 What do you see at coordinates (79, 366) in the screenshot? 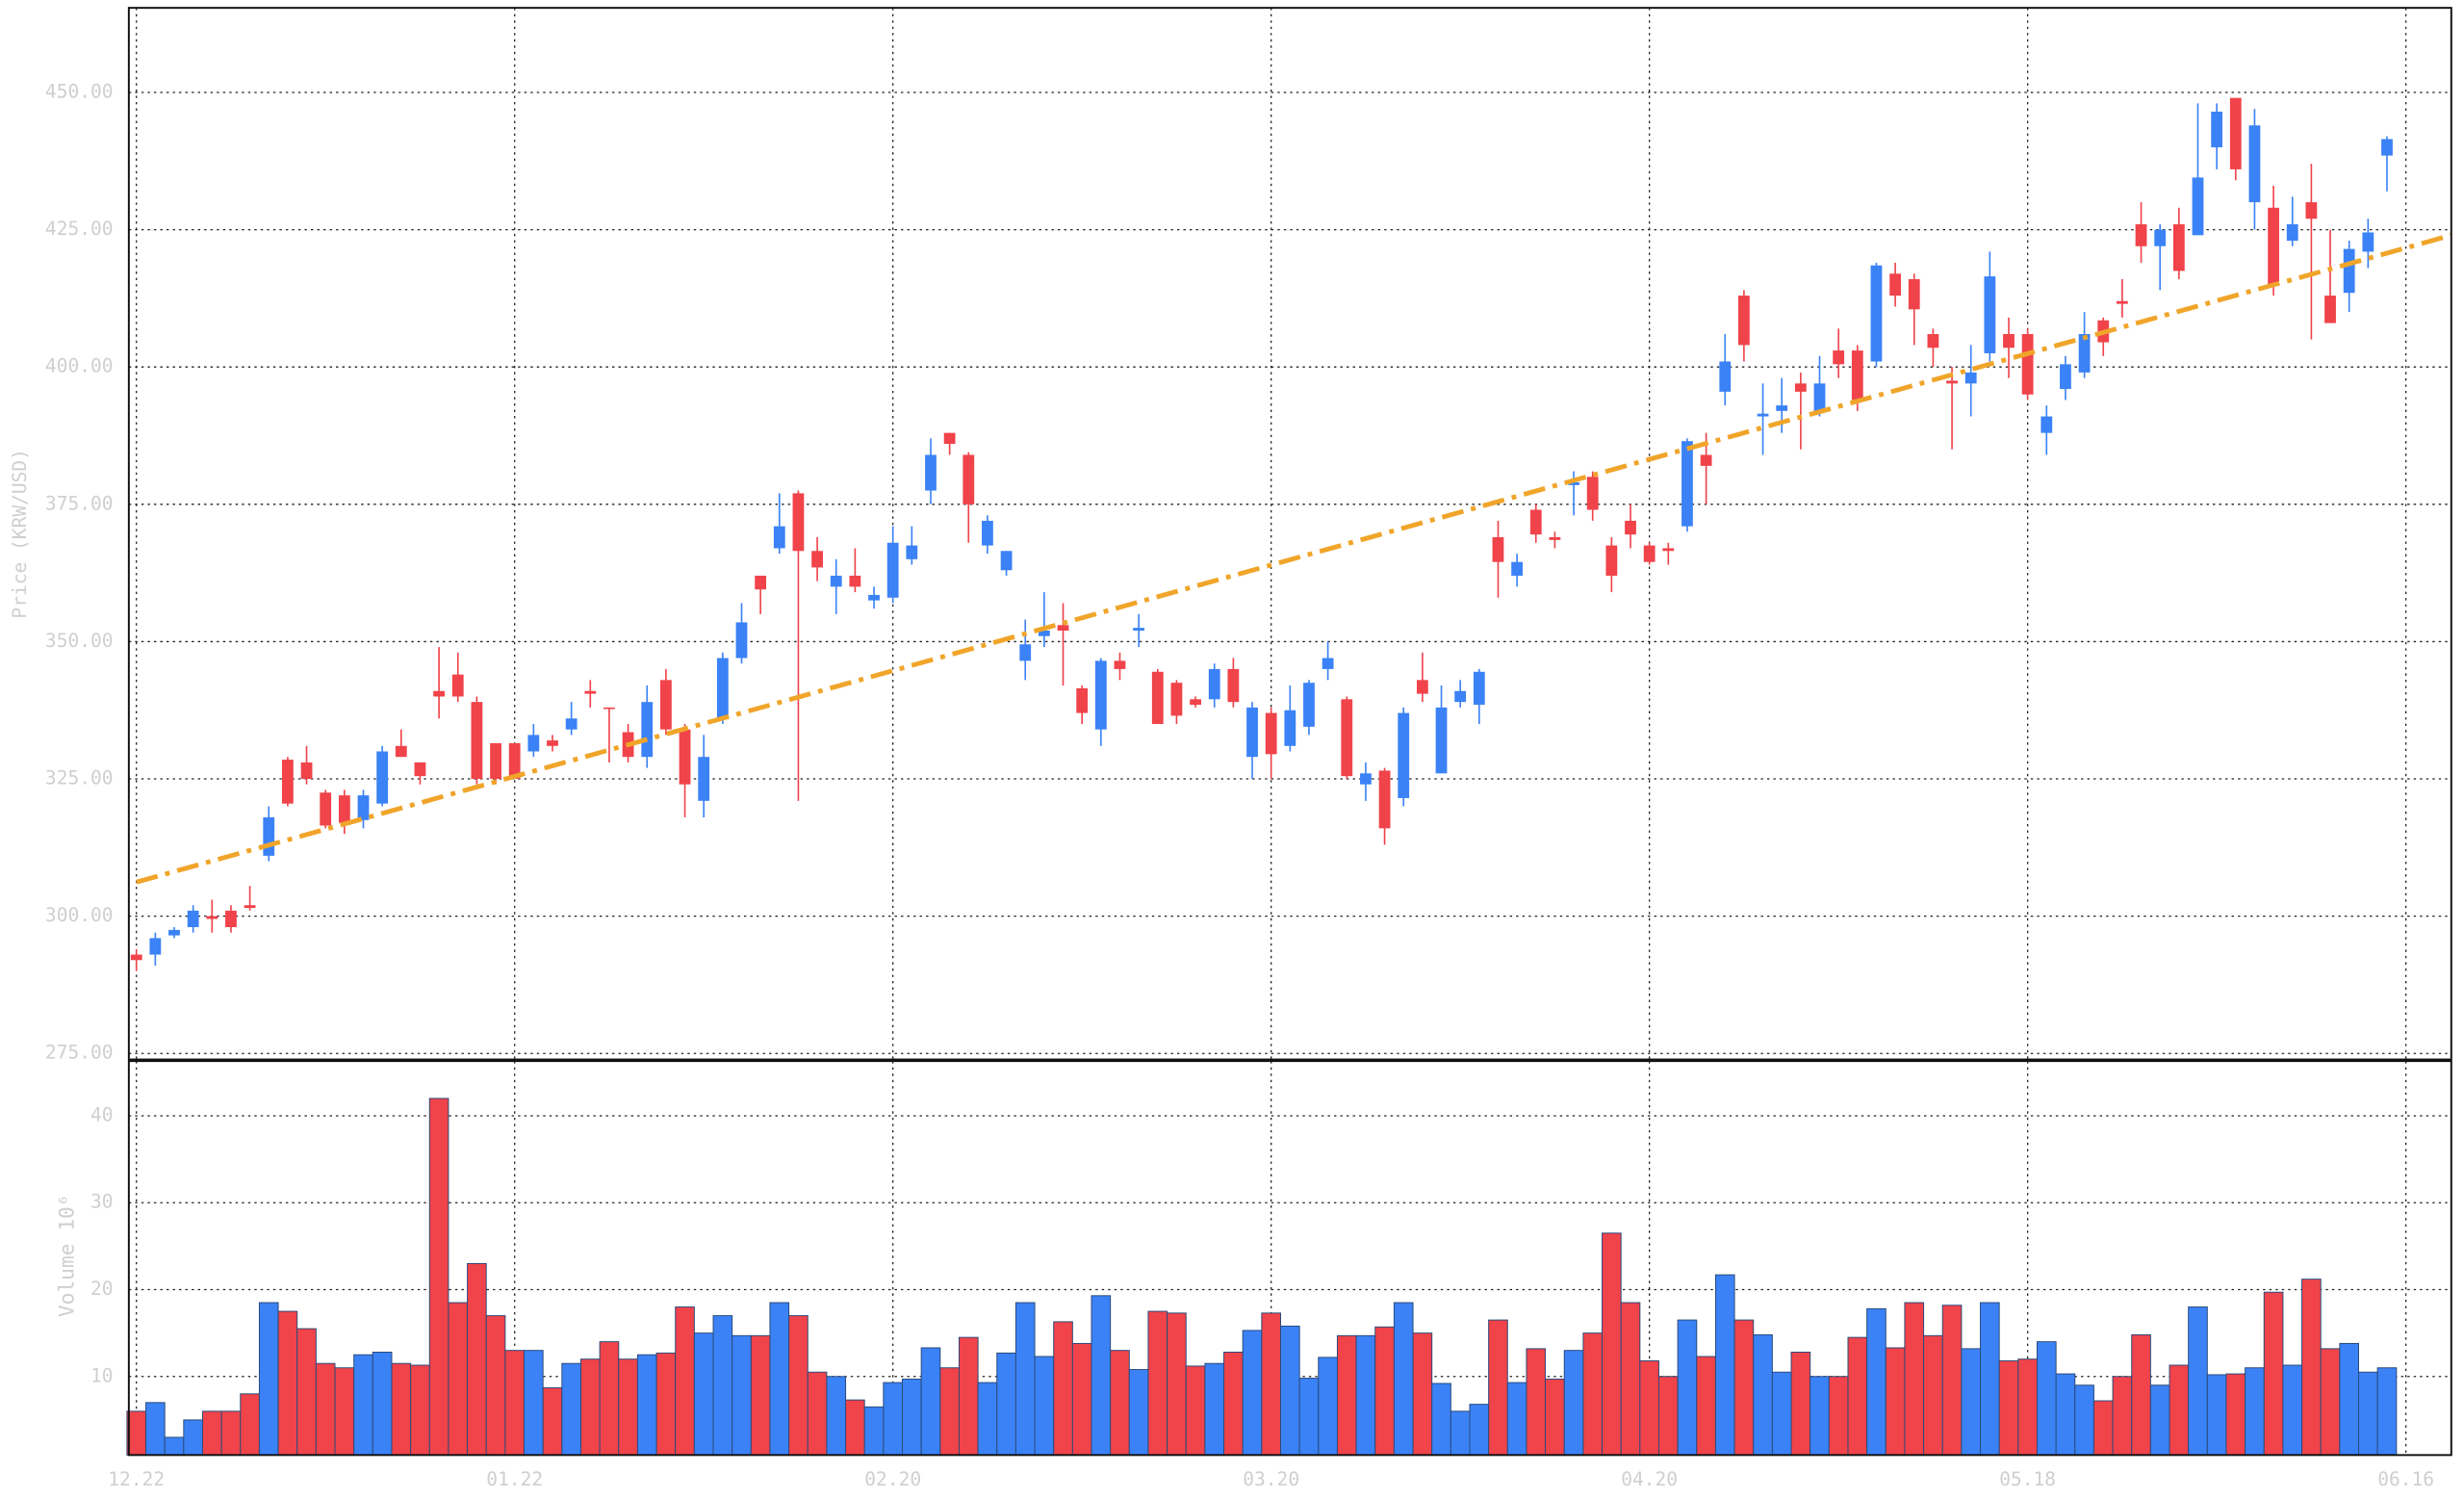
I see `y-tick-label: 400.00` at bounding box center [79, 366].